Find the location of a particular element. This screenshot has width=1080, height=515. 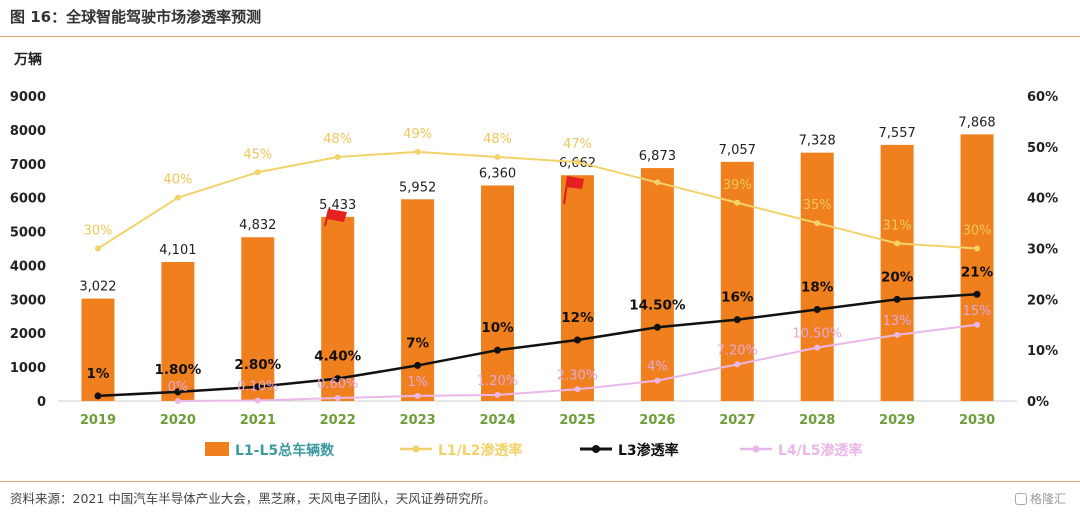

l4-l5-point-2023 is located at coordinates (417, 395).